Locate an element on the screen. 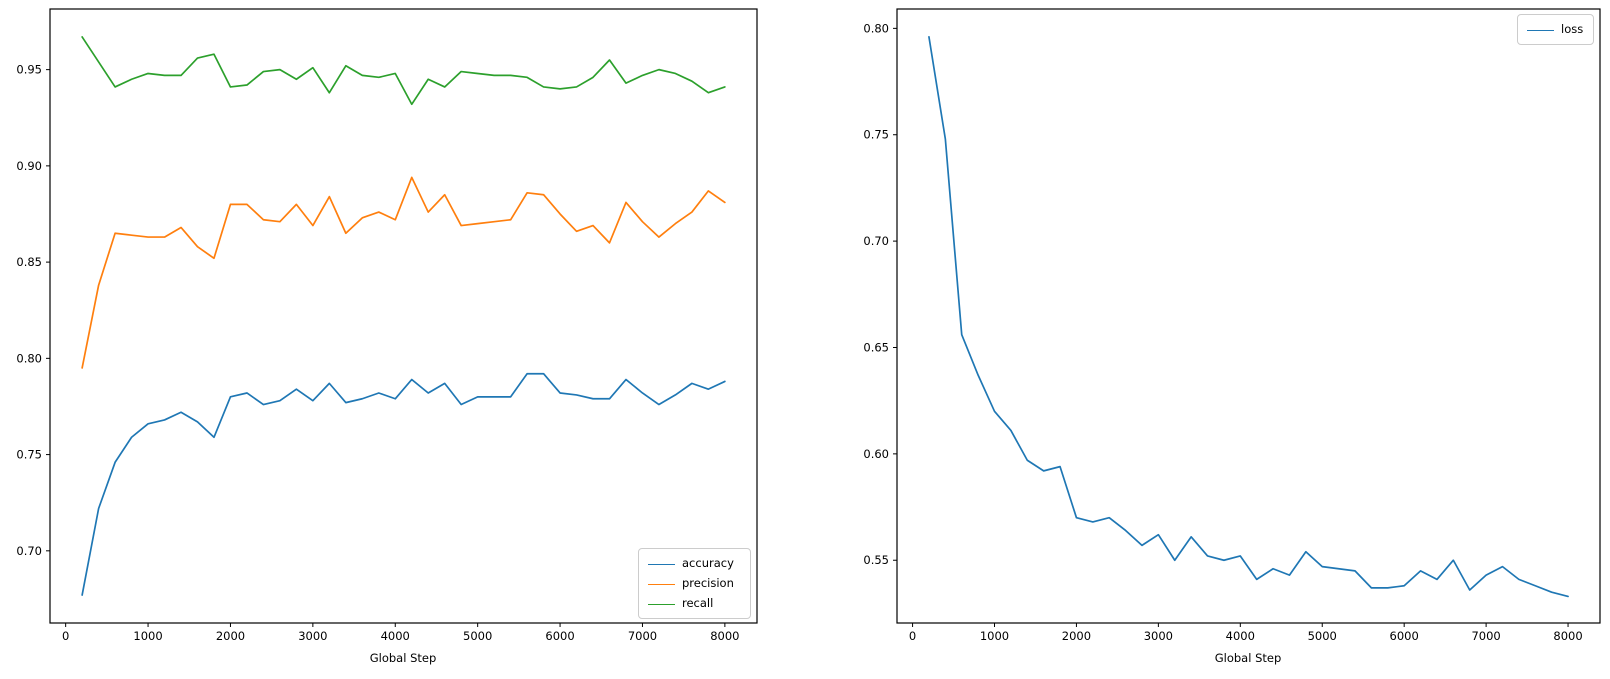 The image size is (1610, 679). recall-line is located at coordinates (403, 71).